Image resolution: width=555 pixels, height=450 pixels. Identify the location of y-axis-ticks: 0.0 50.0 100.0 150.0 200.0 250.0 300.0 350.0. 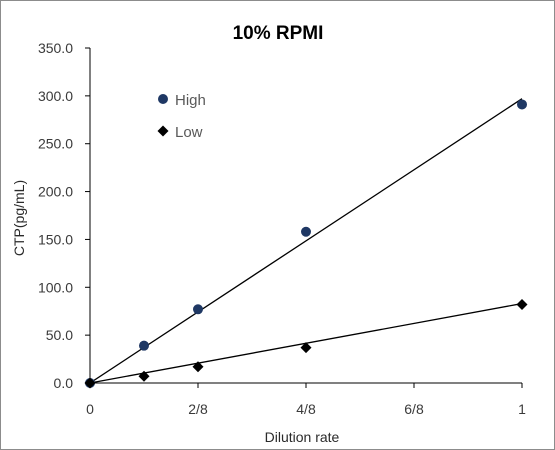
(64, 215).